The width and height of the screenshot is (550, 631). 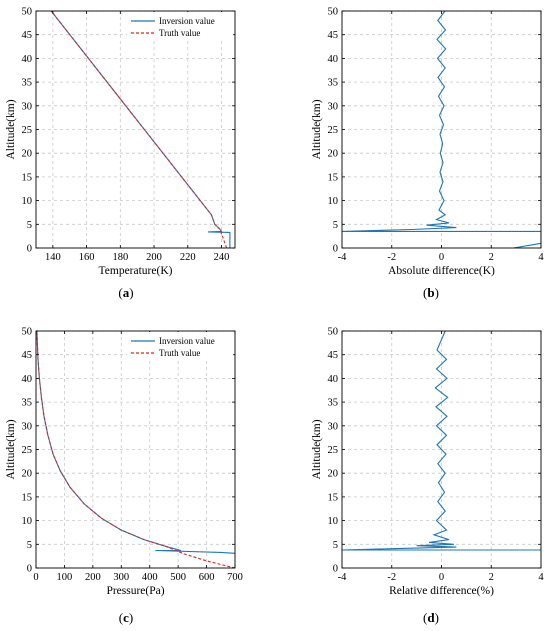 I want to click on panel-label: (b), so click(x=431, y=292).